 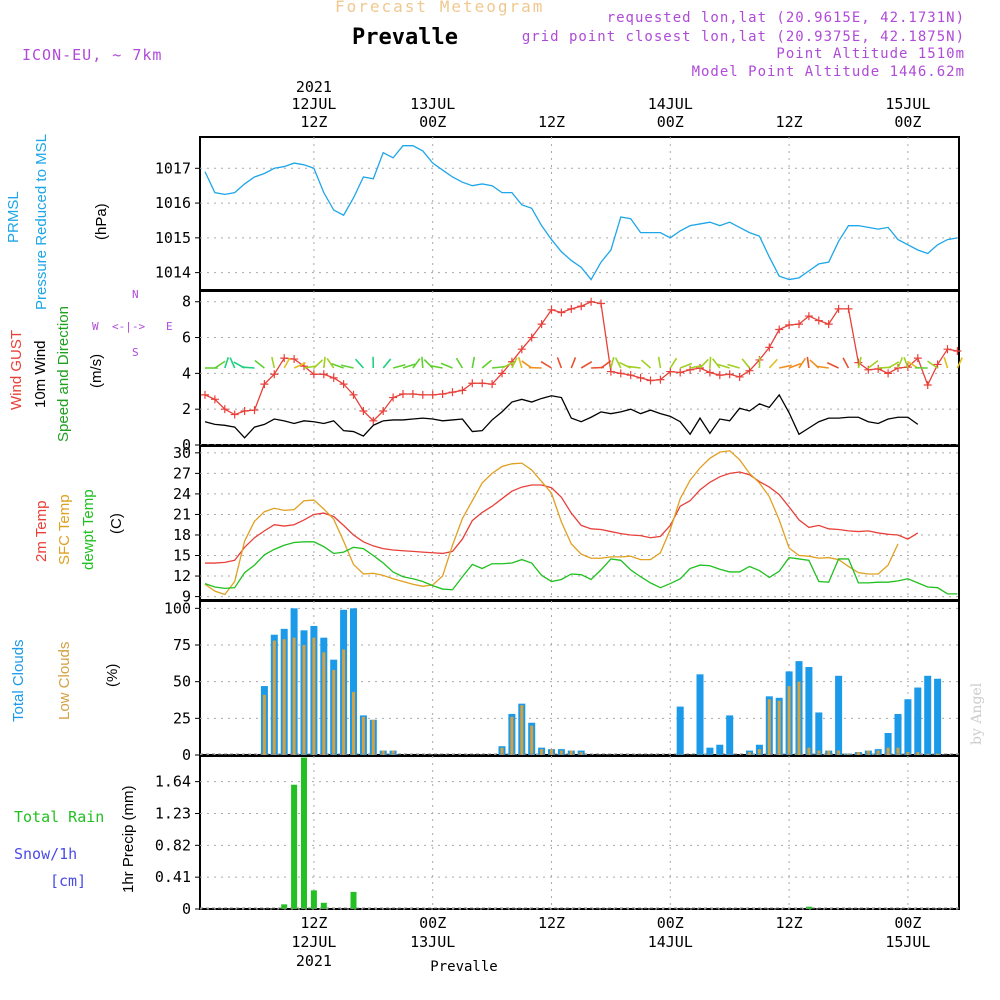 I want to click on y-tick-label: 75, so click(x=182, y=645).